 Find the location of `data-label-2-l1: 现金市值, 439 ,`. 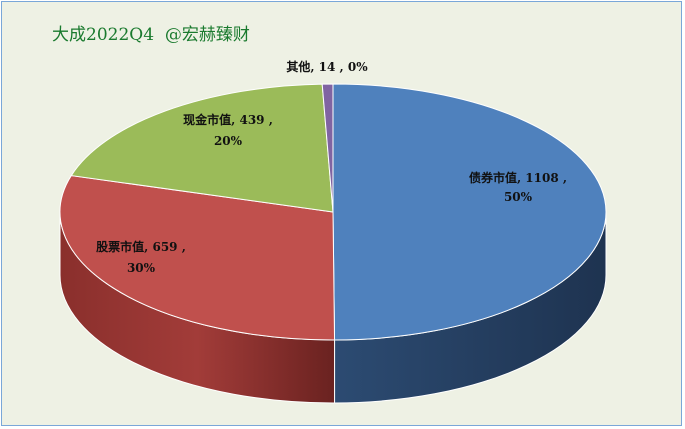

data-label-2-l1: 现金市值, 439 , is located at coordinates (228, 119).